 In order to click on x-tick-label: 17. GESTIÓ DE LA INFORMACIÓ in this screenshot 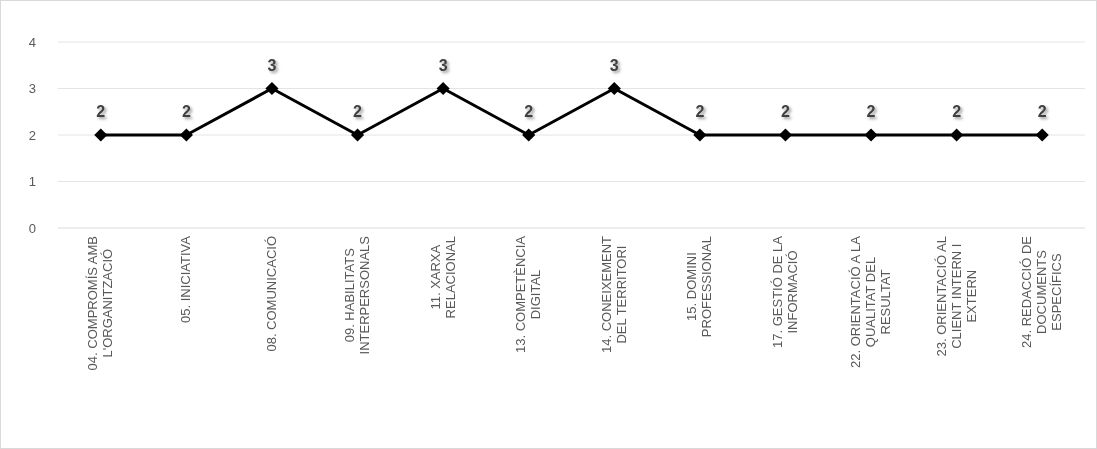, I will do `click(784, 291)`.